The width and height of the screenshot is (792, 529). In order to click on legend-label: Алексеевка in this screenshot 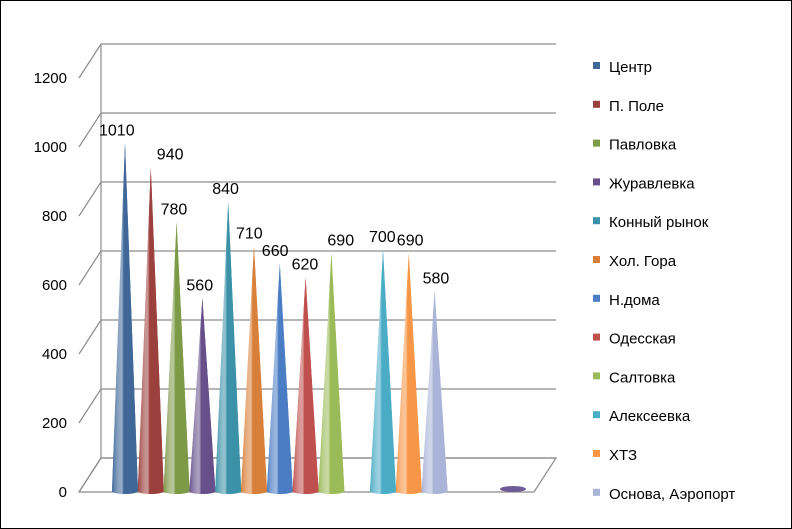, I will do `click(650, 416)`.